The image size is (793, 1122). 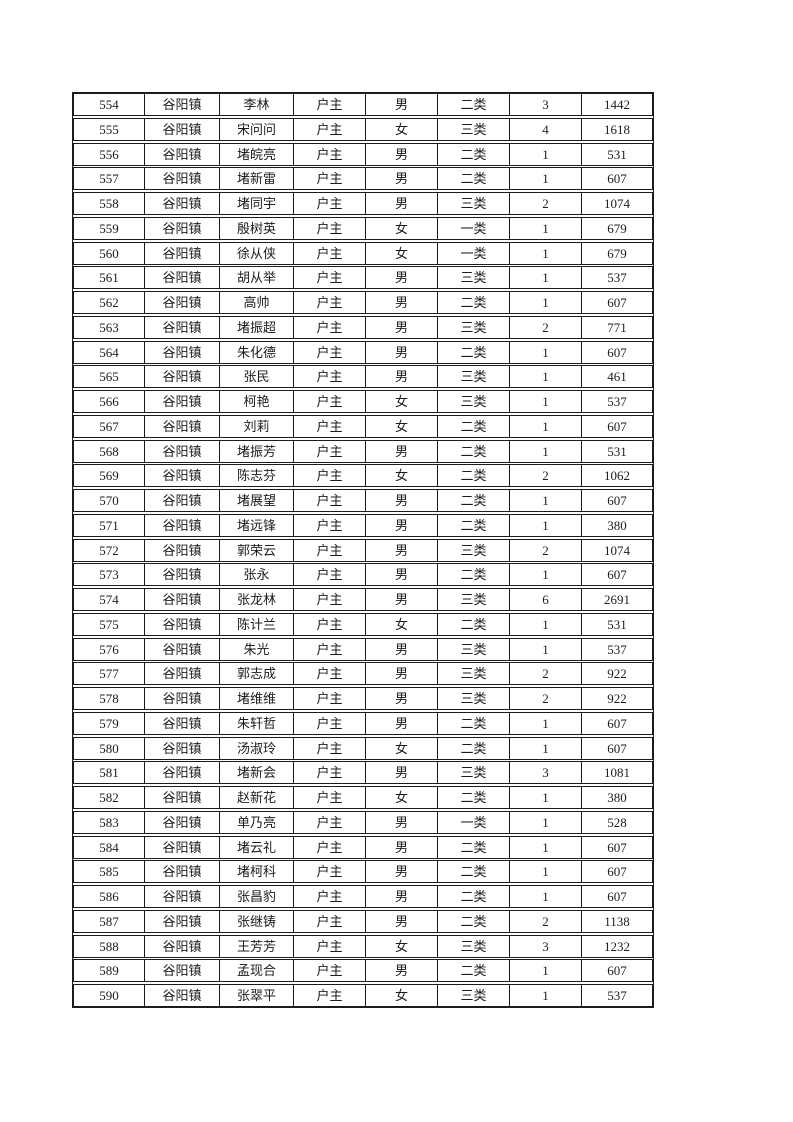 What do you see at coordinates (109, 698) in the screenshot?
I see `cell-serial: 578` at bounding box center [109, 698].